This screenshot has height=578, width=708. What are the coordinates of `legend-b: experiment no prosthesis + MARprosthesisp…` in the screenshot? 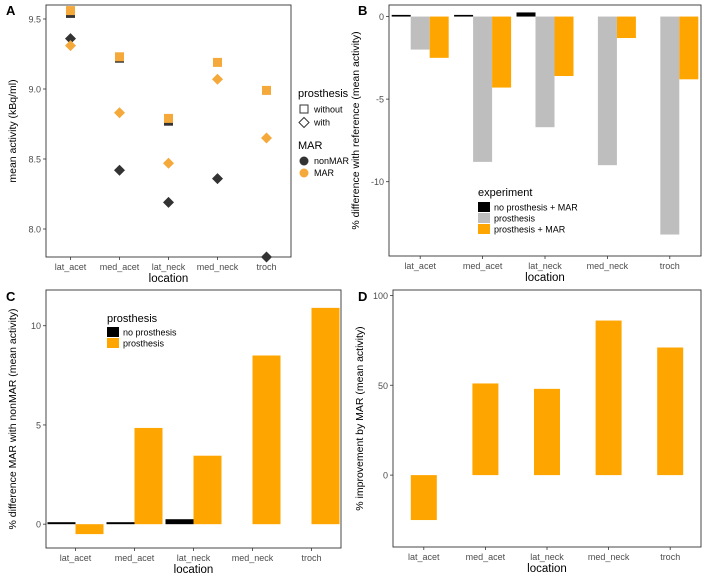 It's located at (528, 211).